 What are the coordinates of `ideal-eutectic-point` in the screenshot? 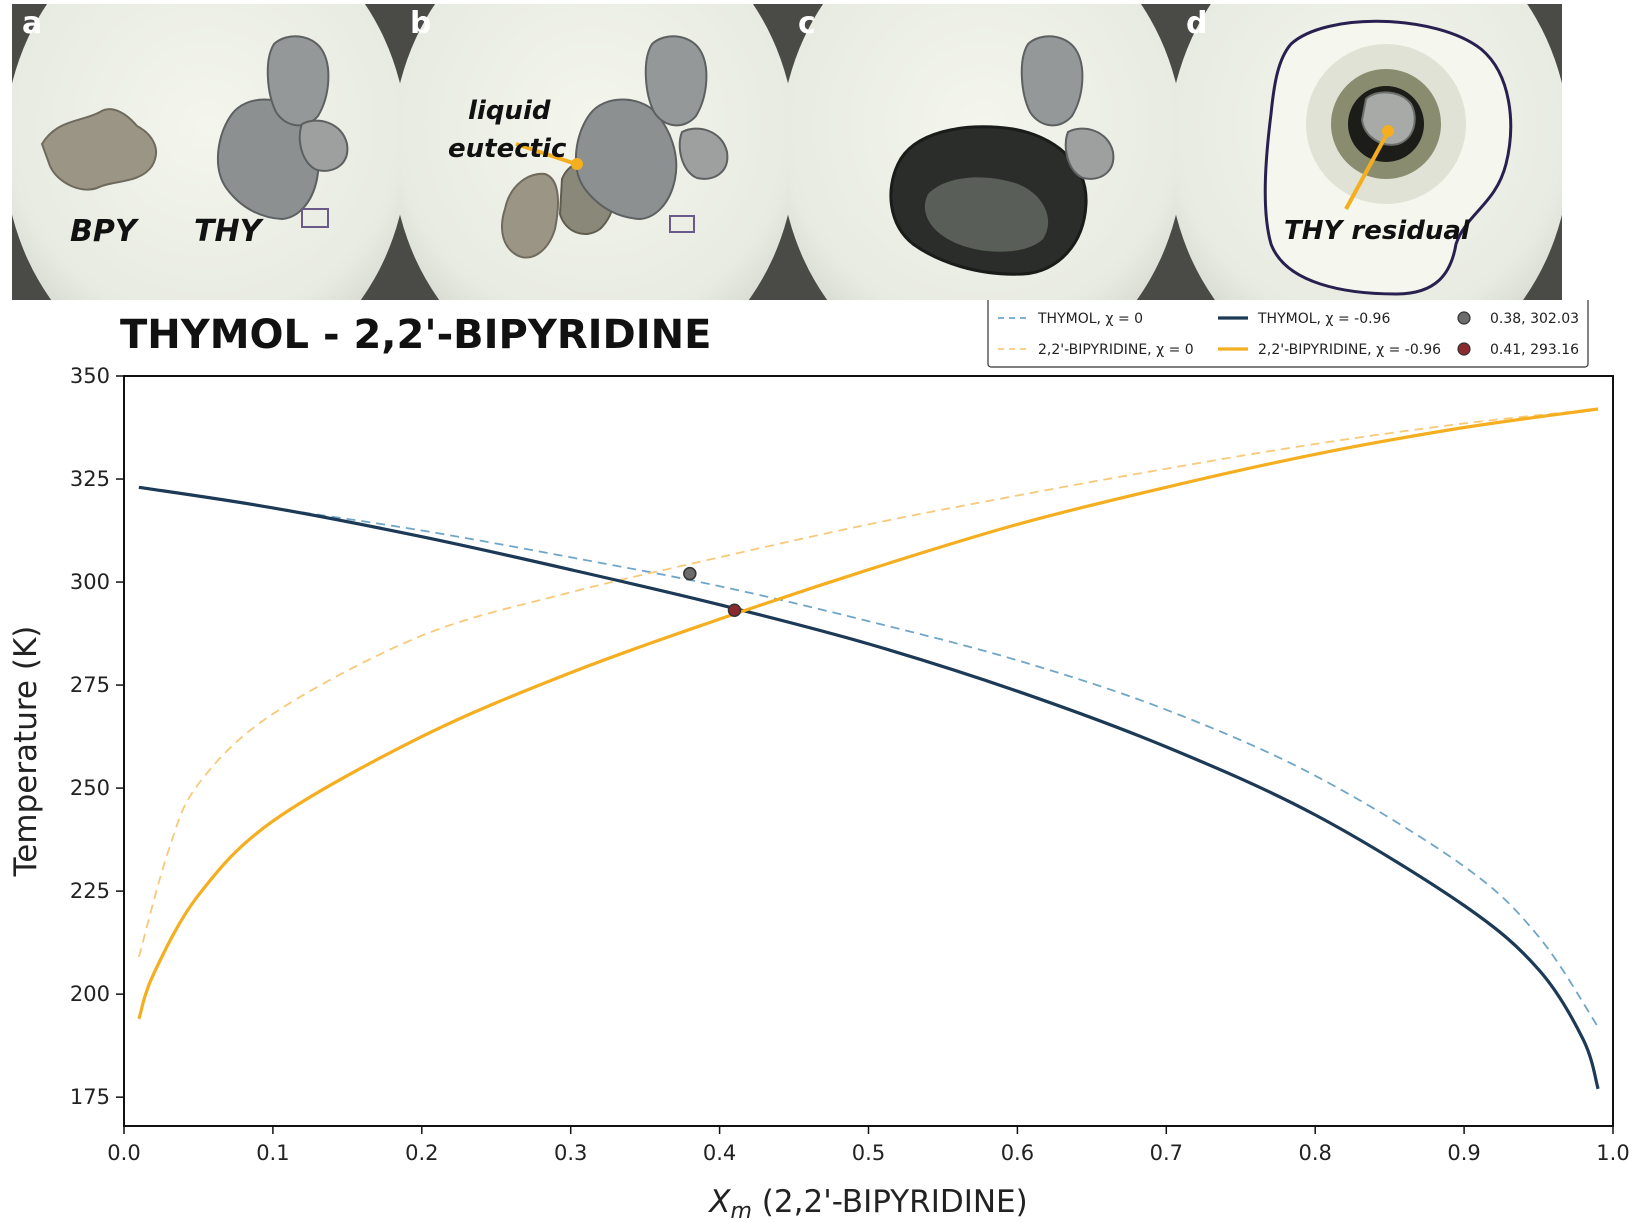 It's located at (690, 573).